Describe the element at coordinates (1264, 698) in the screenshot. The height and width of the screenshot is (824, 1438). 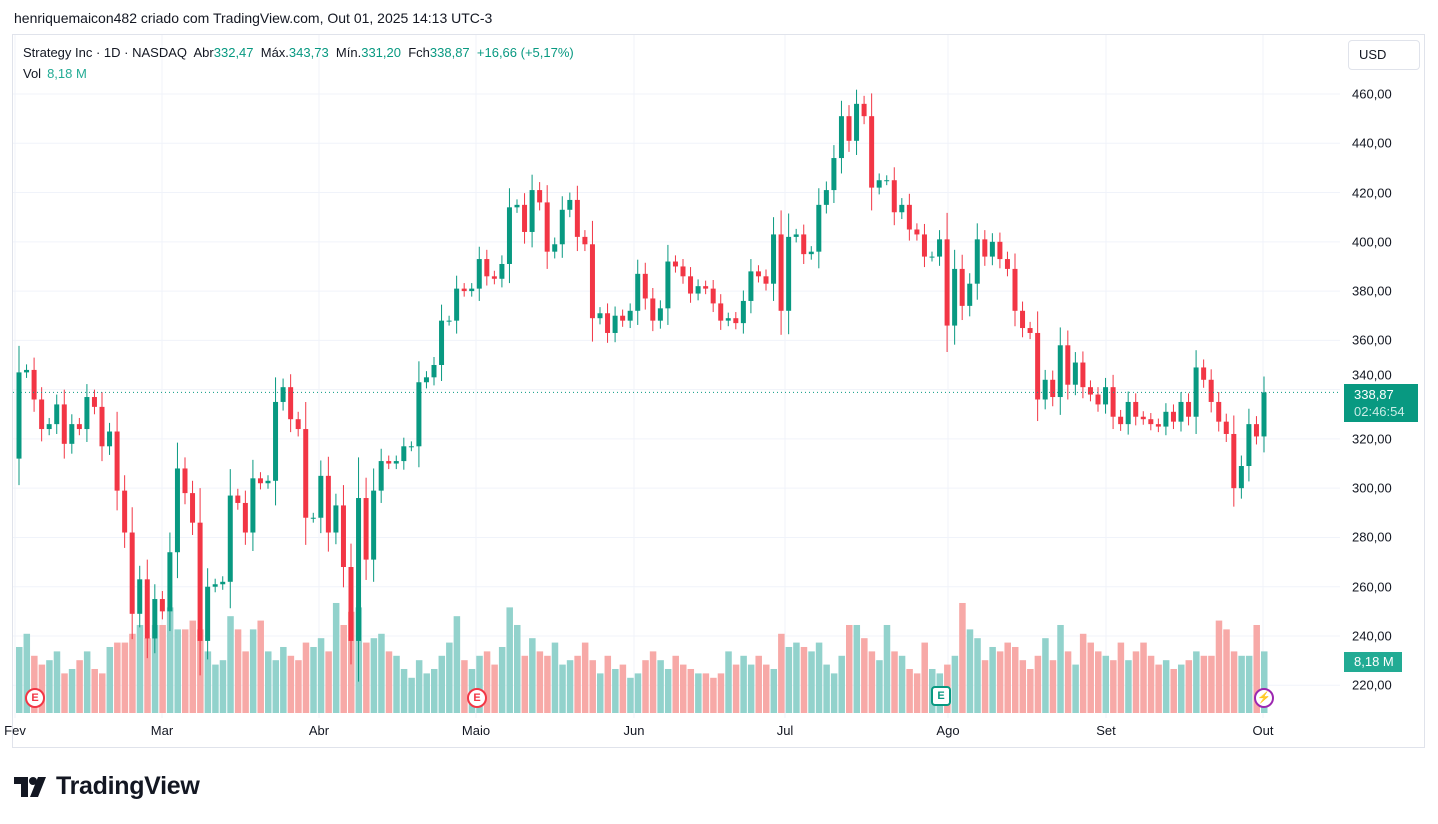
I see `lightning-icon: ⚡` at that location.